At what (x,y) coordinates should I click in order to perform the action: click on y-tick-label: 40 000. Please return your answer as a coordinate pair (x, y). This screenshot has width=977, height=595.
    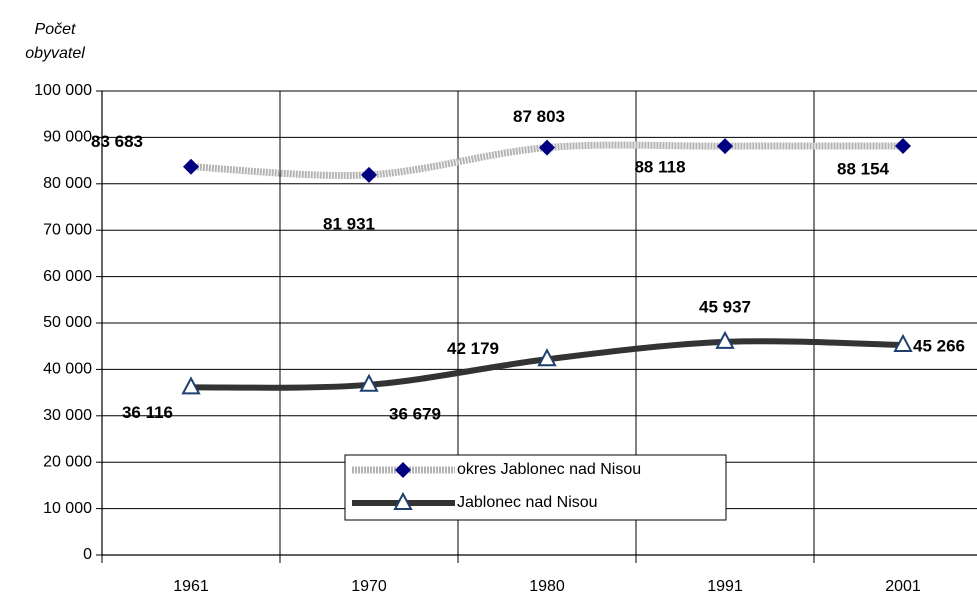
    Looking at the image, I should click on (67, 369).